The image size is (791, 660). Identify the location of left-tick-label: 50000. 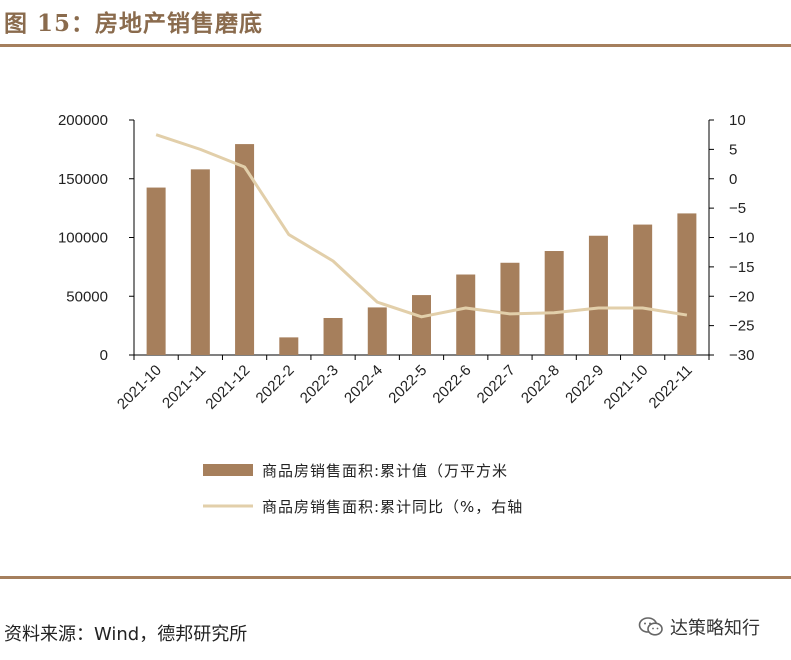
(87, 296).